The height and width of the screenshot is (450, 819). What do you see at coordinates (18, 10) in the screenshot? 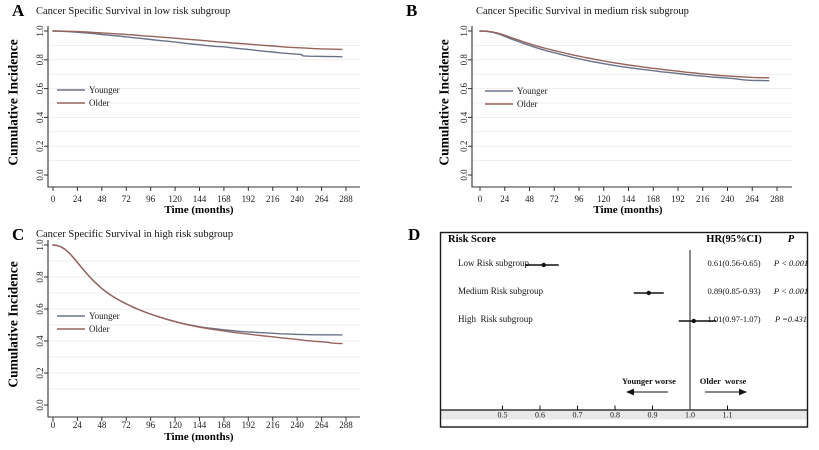
I see `panel-a-letter: A` at bounding box center [18, 10].